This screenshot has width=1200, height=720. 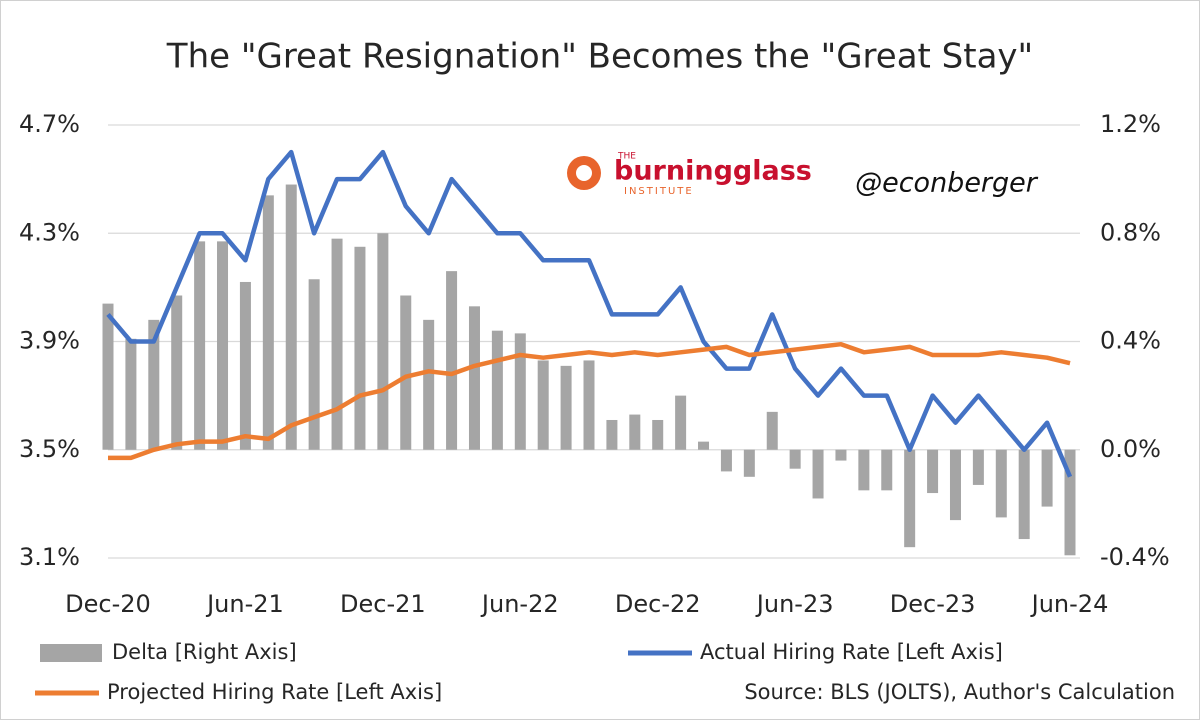 I want to click on line, so click(x=589, y=401).